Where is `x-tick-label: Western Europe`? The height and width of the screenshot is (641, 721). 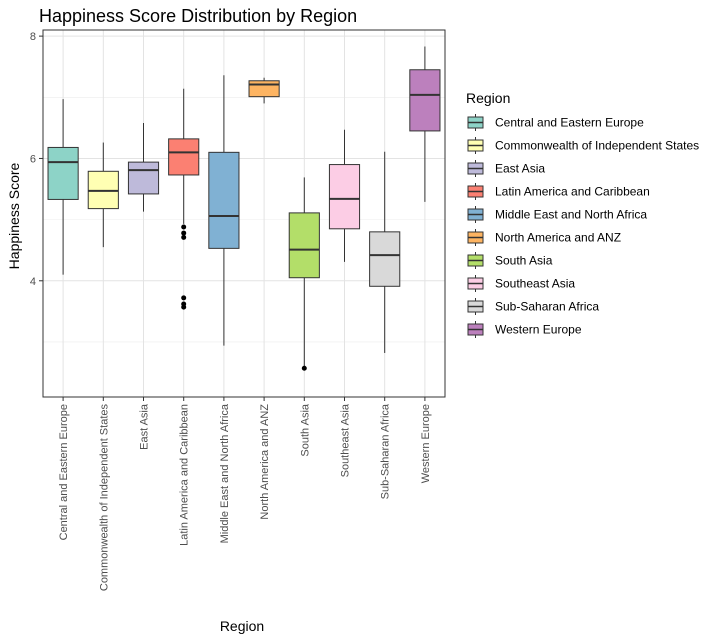 x-tick-label: Western Europe is located at coordinates (426, 443).